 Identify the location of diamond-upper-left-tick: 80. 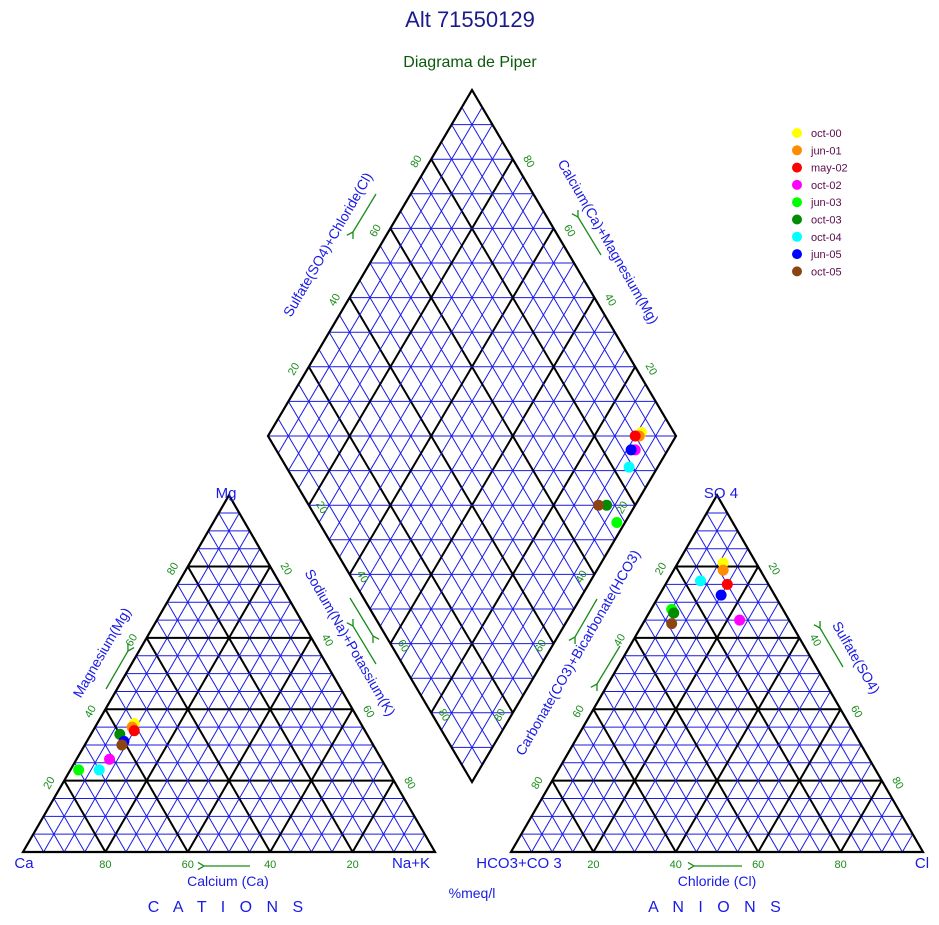
(416, 161).